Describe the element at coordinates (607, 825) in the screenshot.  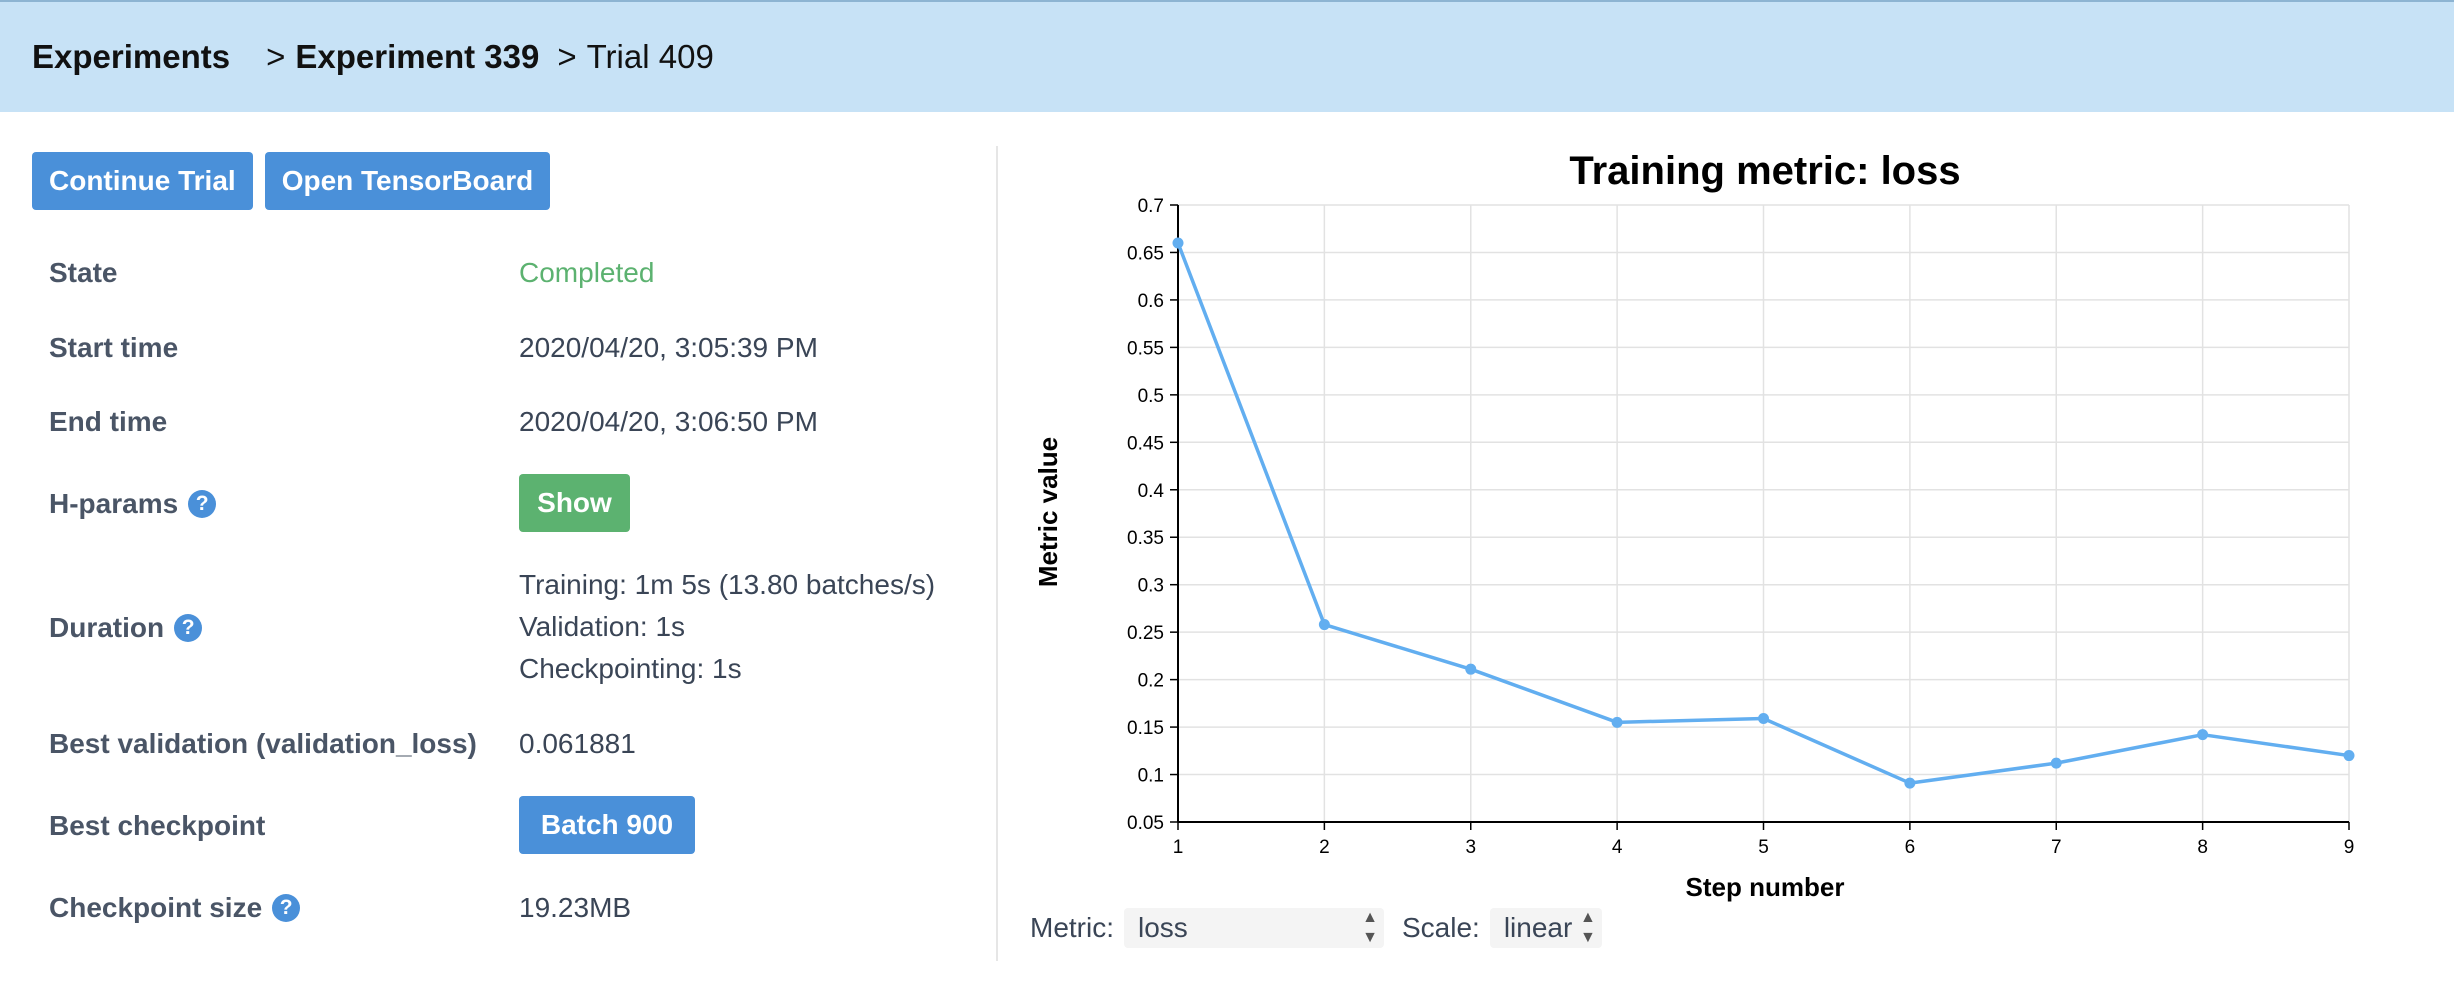
I see `best-checkpoint-button: Batch 900` at that location.